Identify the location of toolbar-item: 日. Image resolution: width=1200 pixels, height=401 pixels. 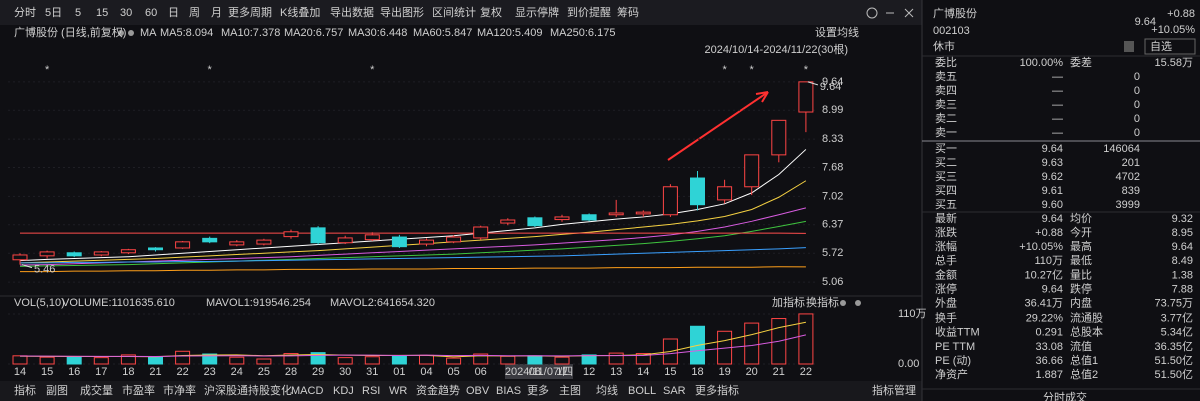
(173, 13).